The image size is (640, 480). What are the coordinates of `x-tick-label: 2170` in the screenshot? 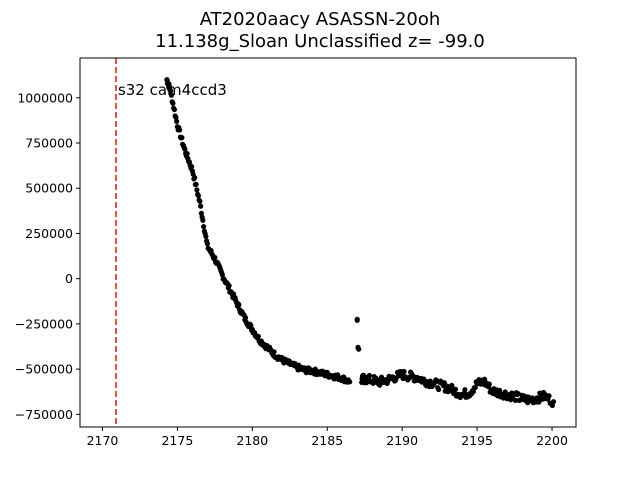 It's located at (103, 440).